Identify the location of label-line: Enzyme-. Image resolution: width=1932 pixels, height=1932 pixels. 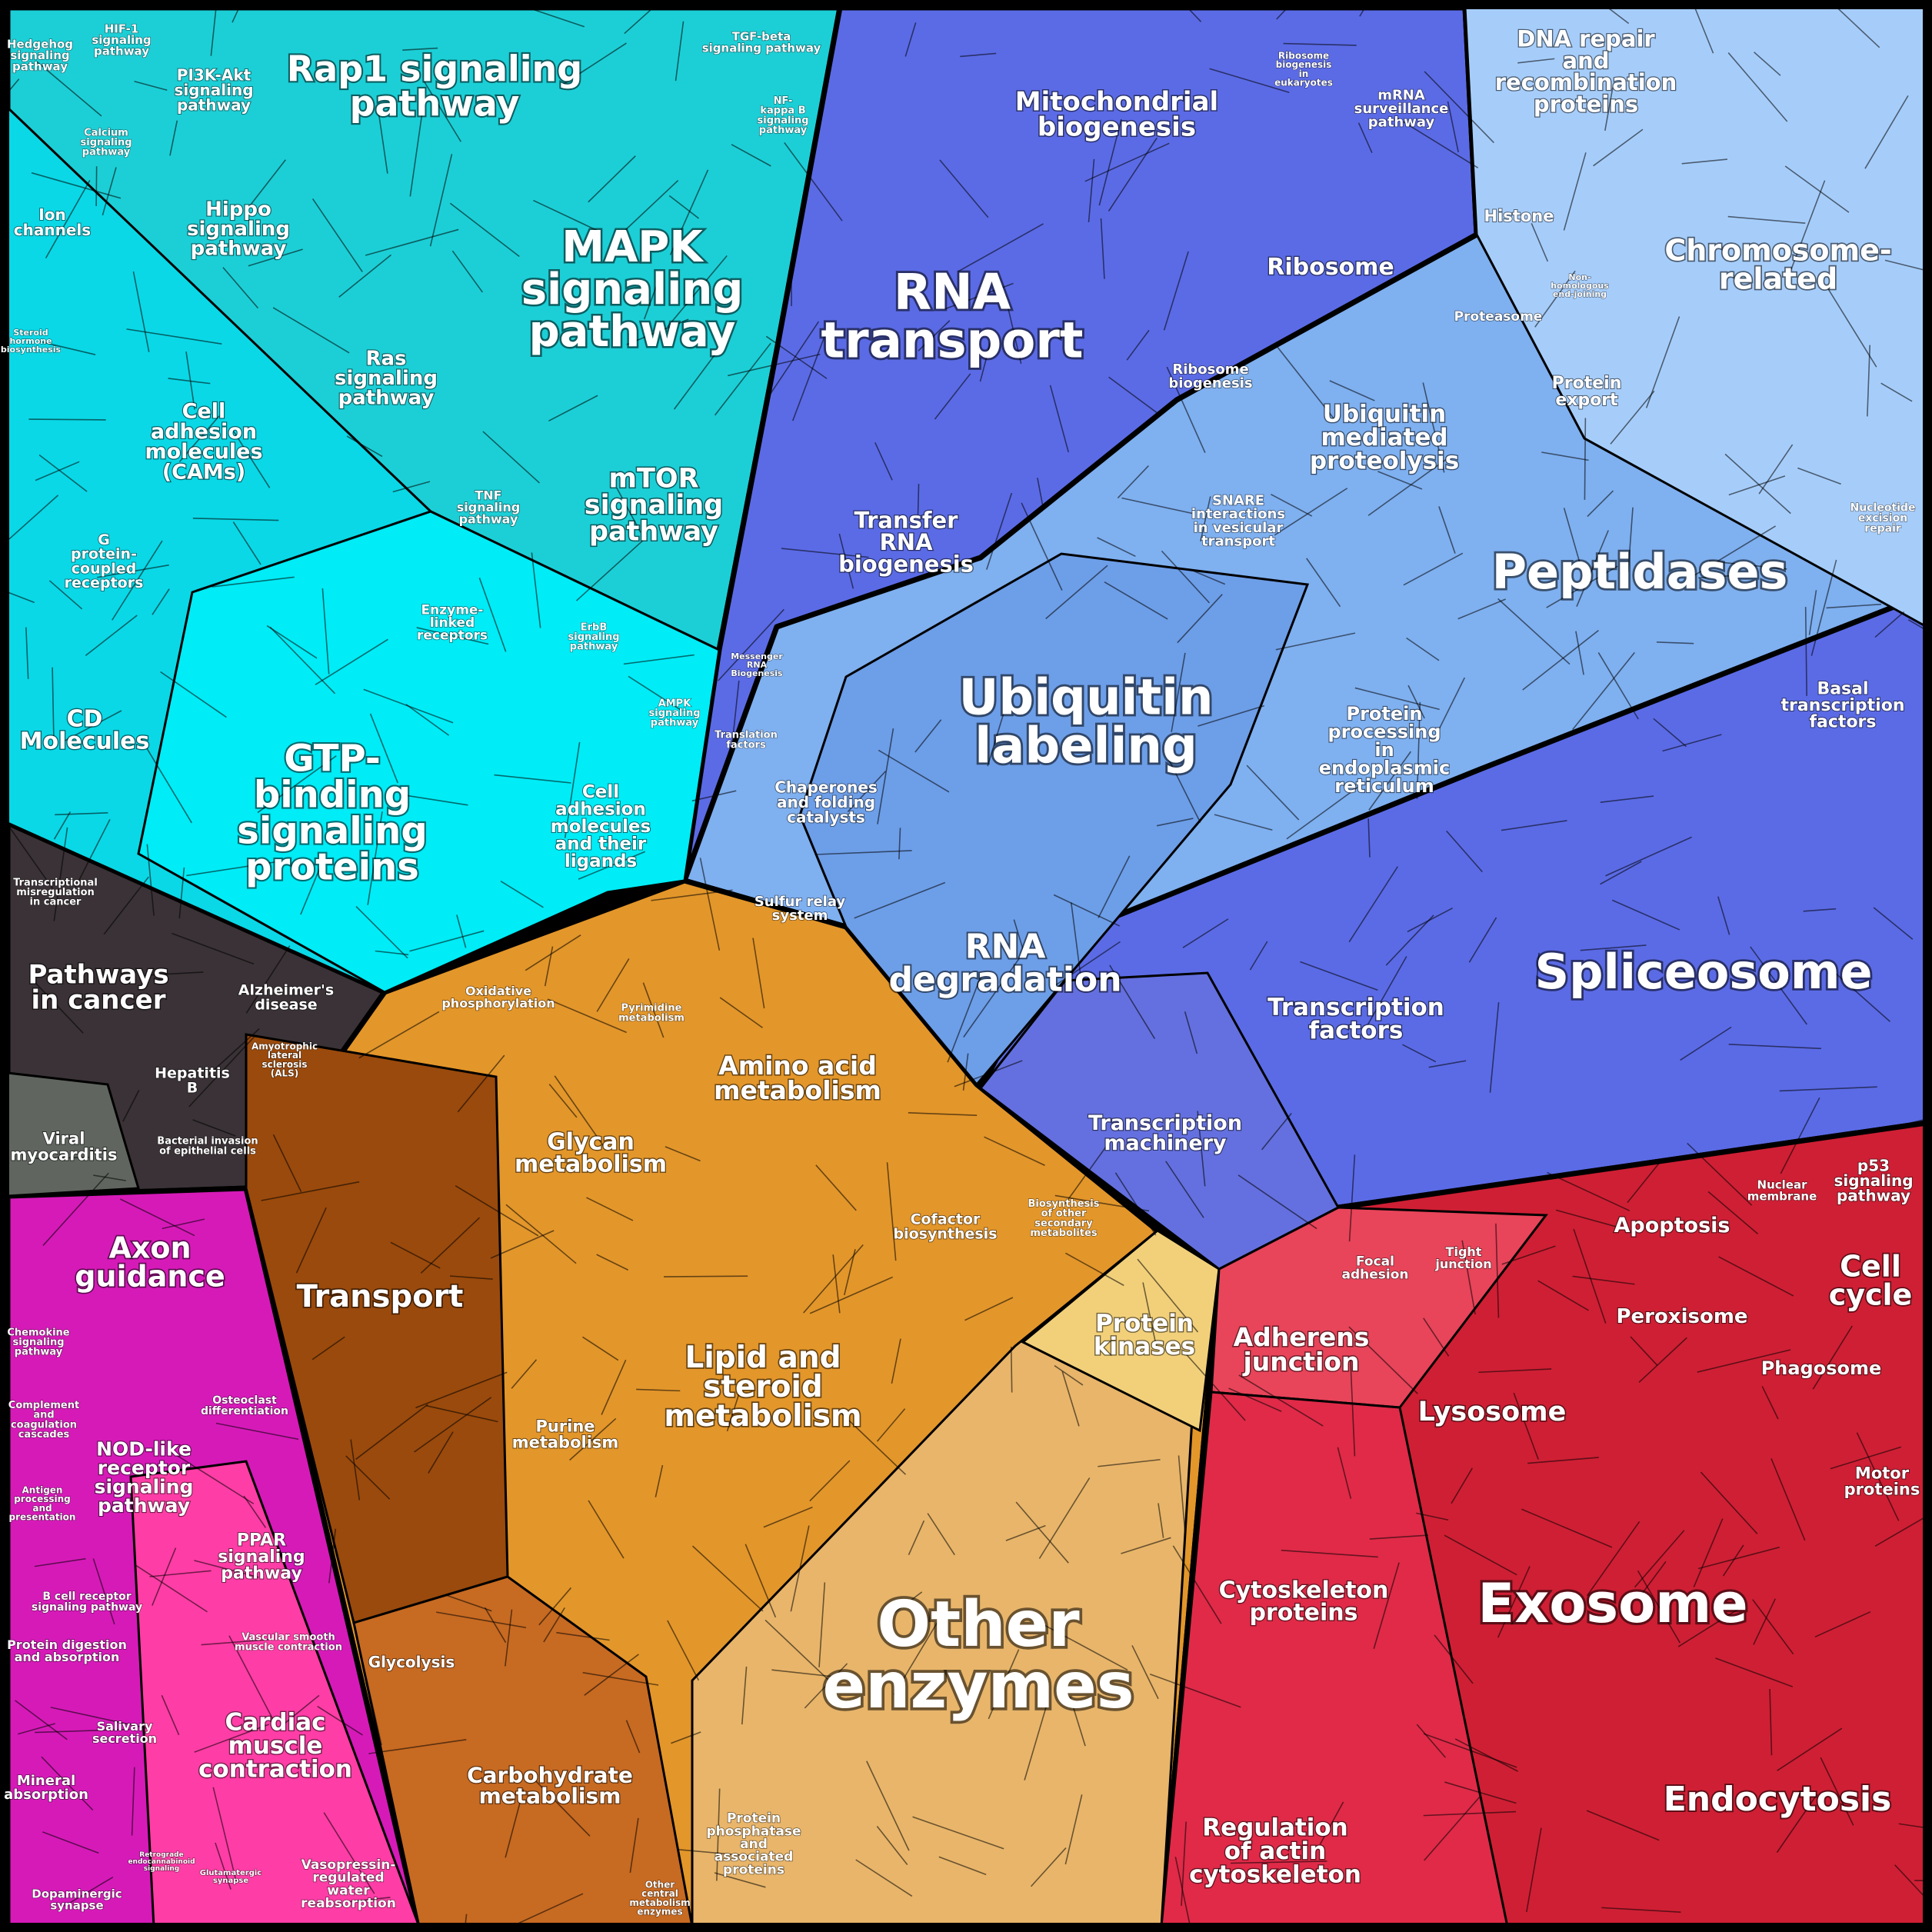
(452, 610).